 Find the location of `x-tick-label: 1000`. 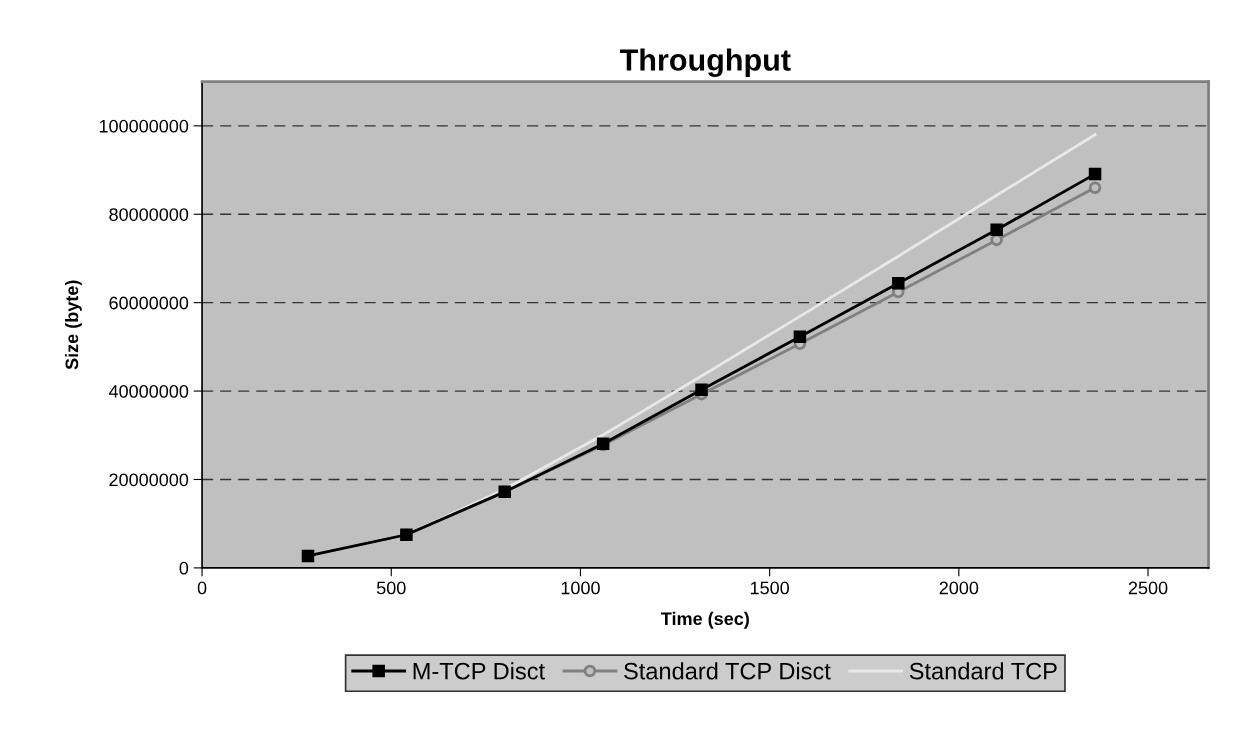

x-tick-label: 1000 is located at coordinates (580, 588).